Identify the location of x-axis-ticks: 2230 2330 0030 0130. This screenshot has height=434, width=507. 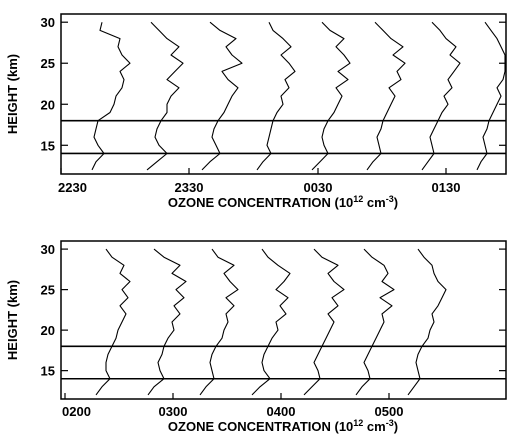
(259, 181).